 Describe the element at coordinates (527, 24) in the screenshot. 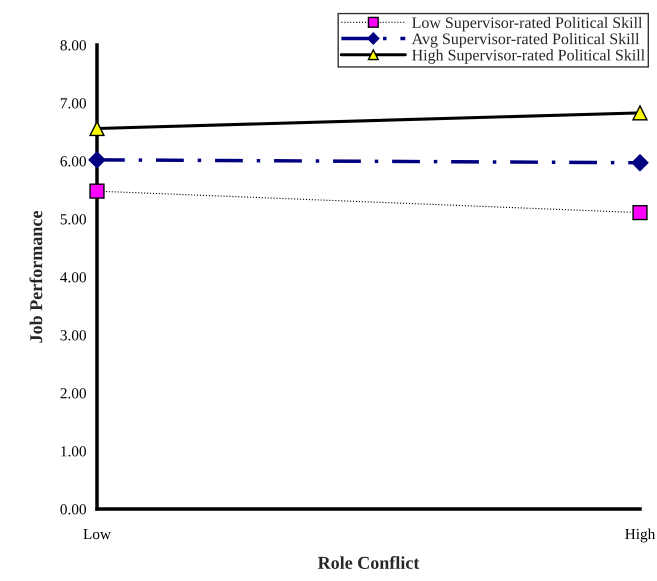

I see `legend-label: Low Supervisor-rated Political Skill` at that location.